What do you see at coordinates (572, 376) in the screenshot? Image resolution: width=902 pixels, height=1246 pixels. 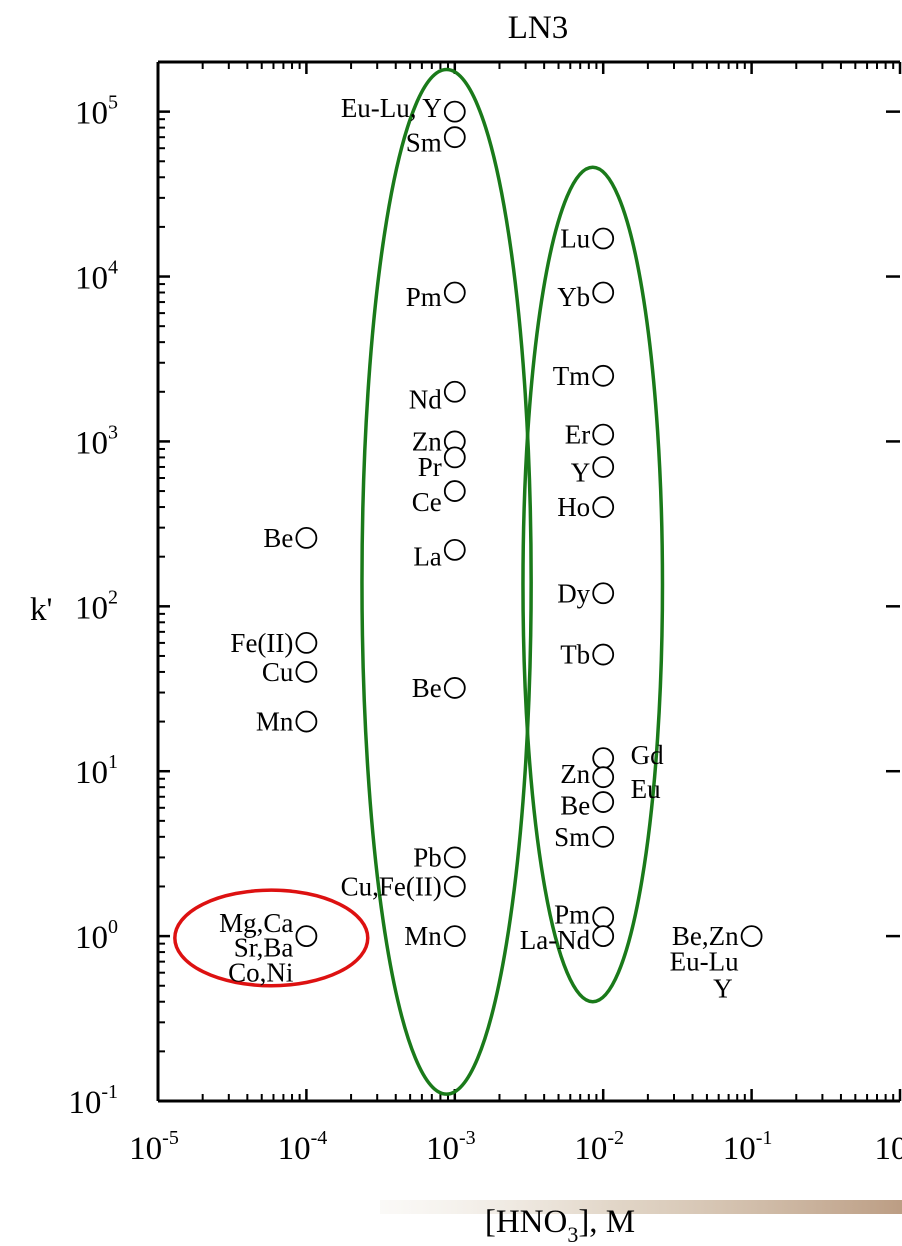 I see `point-label: Tm` at bounding box center [572, 376].